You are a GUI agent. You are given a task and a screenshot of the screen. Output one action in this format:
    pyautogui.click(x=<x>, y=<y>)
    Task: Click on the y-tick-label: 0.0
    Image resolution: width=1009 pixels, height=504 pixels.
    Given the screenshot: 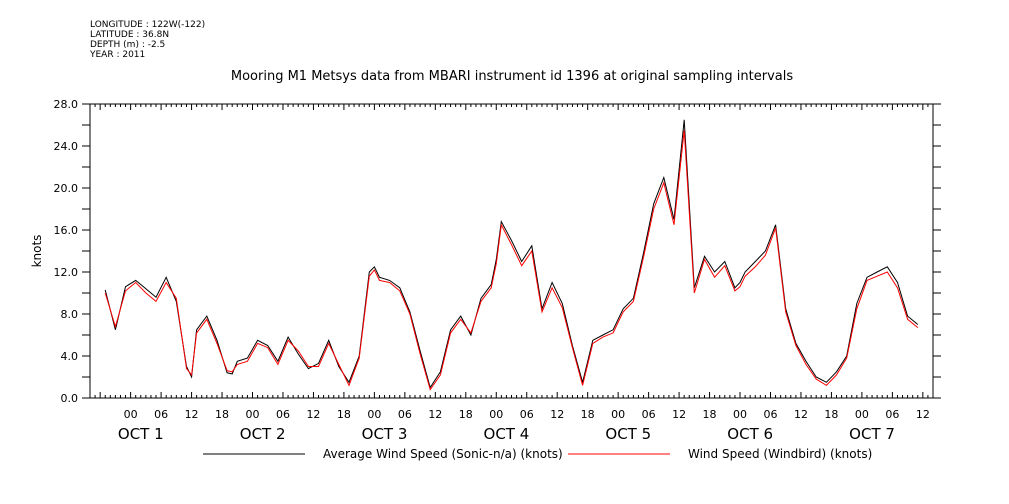 What is the action you would take?
    pyautogui.click(x=70, y=398)
    